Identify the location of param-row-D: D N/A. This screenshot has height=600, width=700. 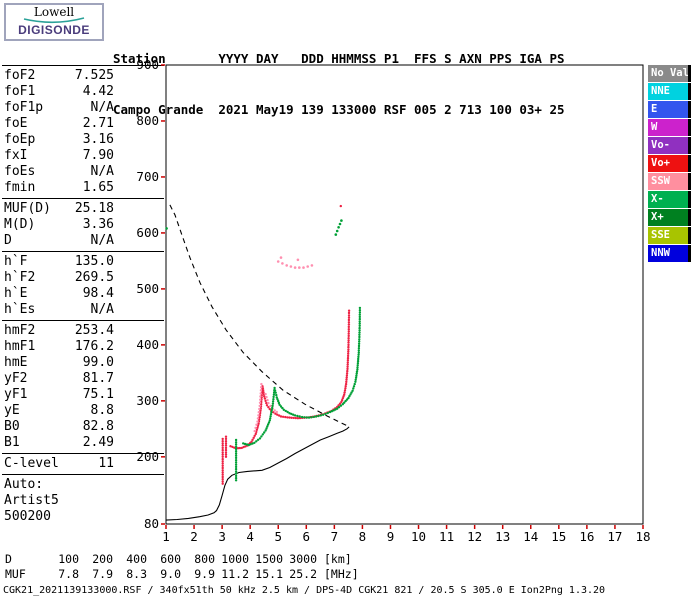
(58, 241).